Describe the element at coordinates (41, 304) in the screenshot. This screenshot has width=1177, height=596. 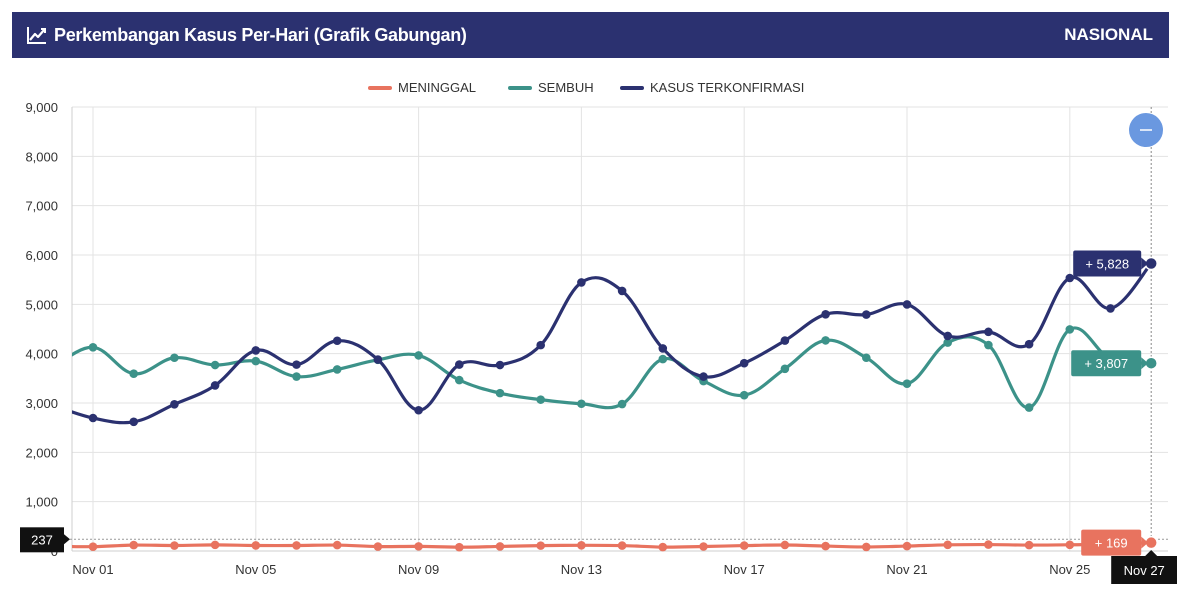
I see `y-tick-label: 5,000` at that location.